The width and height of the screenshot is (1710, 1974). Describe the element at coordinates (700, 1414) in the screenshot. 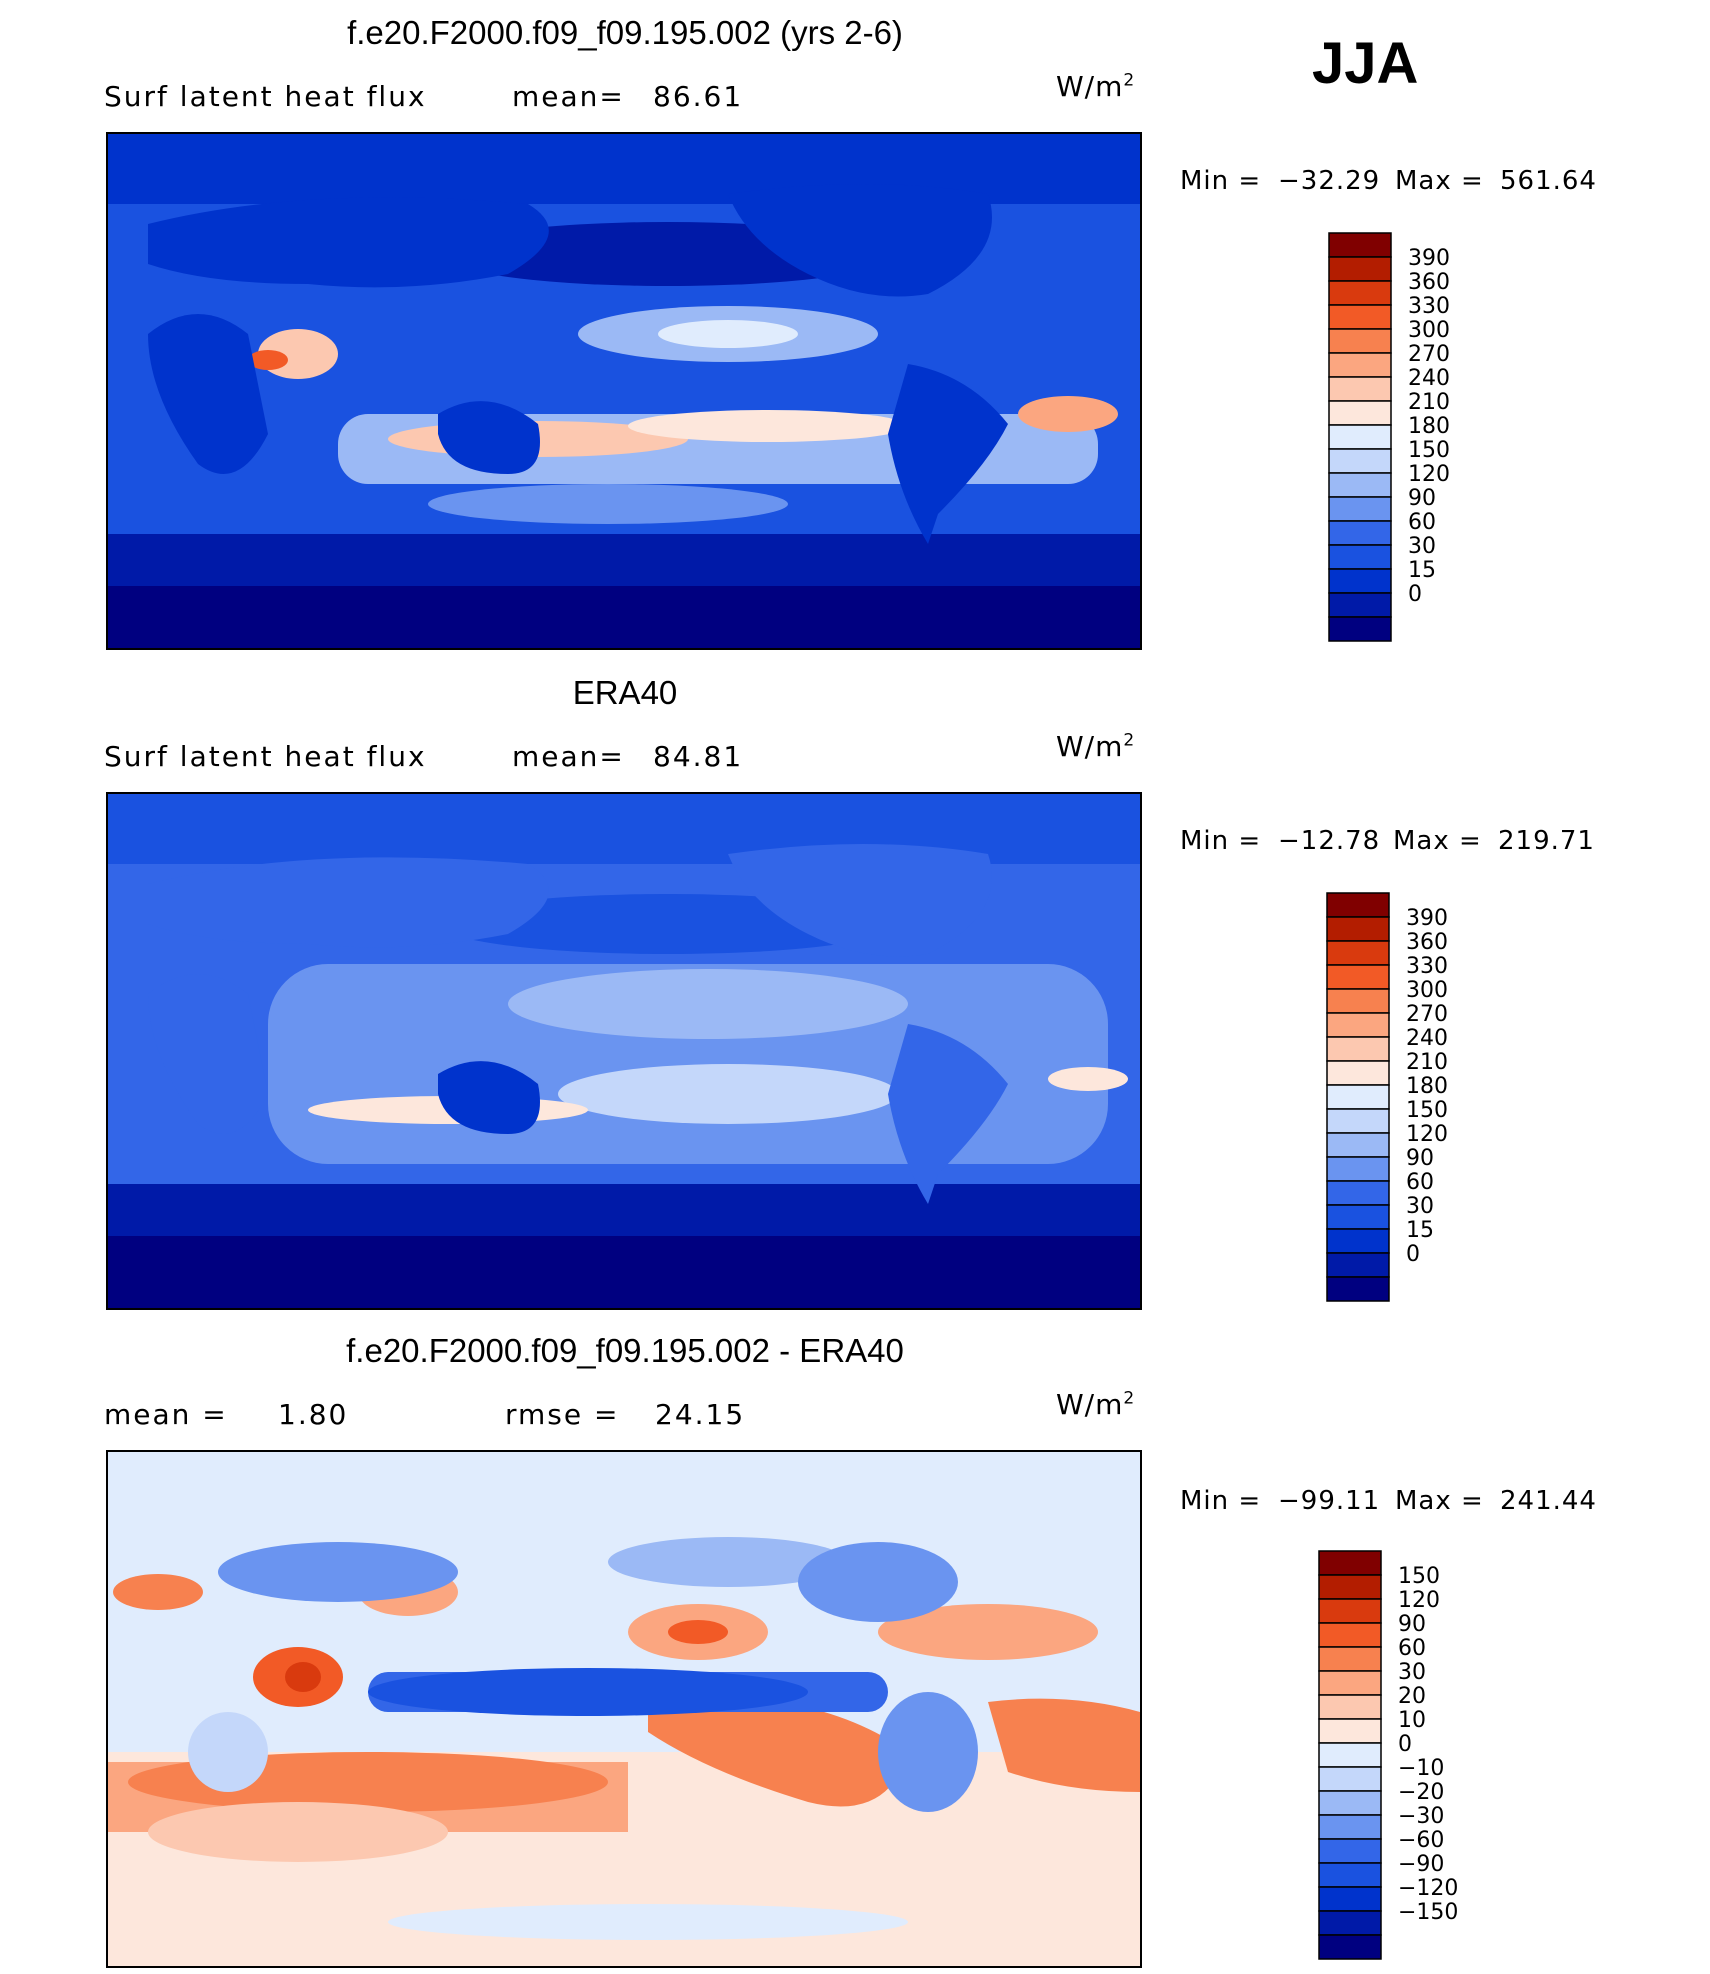

I see `panel3-rmse-value: 24.15` at that location.